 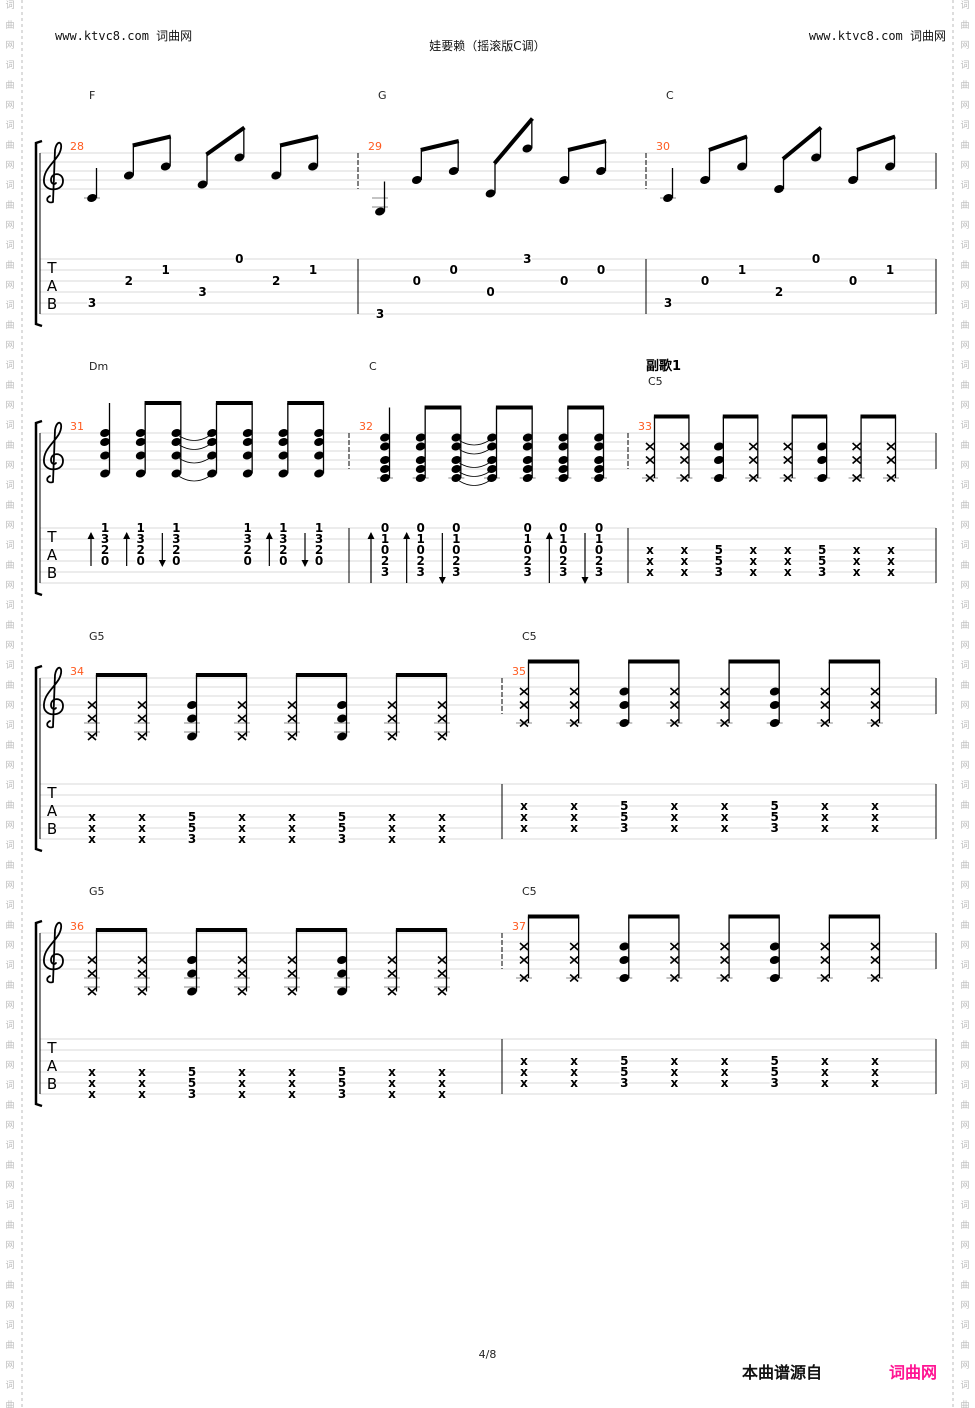 What do you see at coordinates (77, 426) in the screenshot?
I see `measure-number: 31` at bounding box center [77, 426].